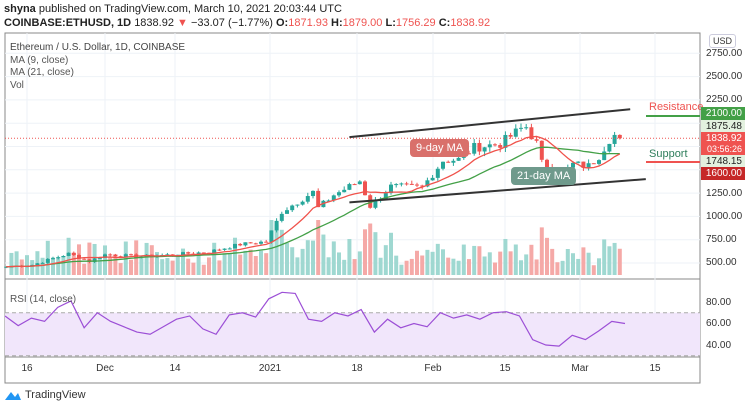 This screenshot has width=750, height=408. Describe the element at coordinates (362, 23) in the screenshot. I see `high-value: 1879.00` at that location.